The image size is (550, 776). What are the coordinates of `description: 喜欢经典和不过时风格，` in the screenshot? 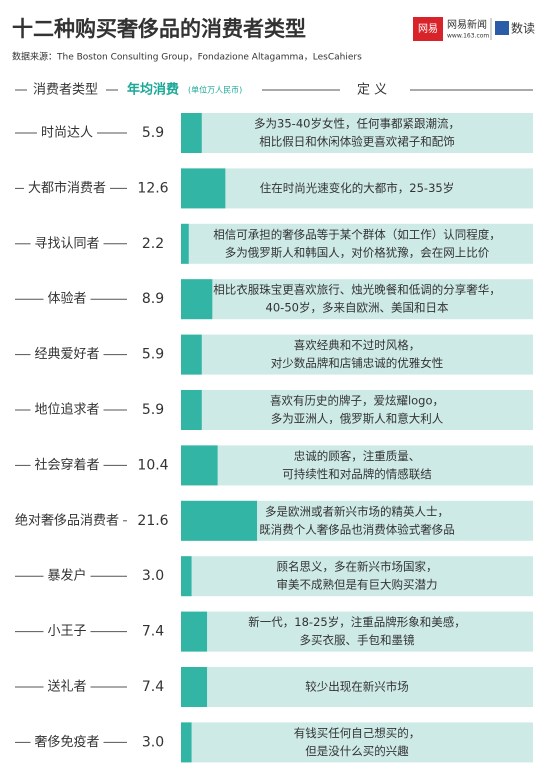 It's located at (357, 345).